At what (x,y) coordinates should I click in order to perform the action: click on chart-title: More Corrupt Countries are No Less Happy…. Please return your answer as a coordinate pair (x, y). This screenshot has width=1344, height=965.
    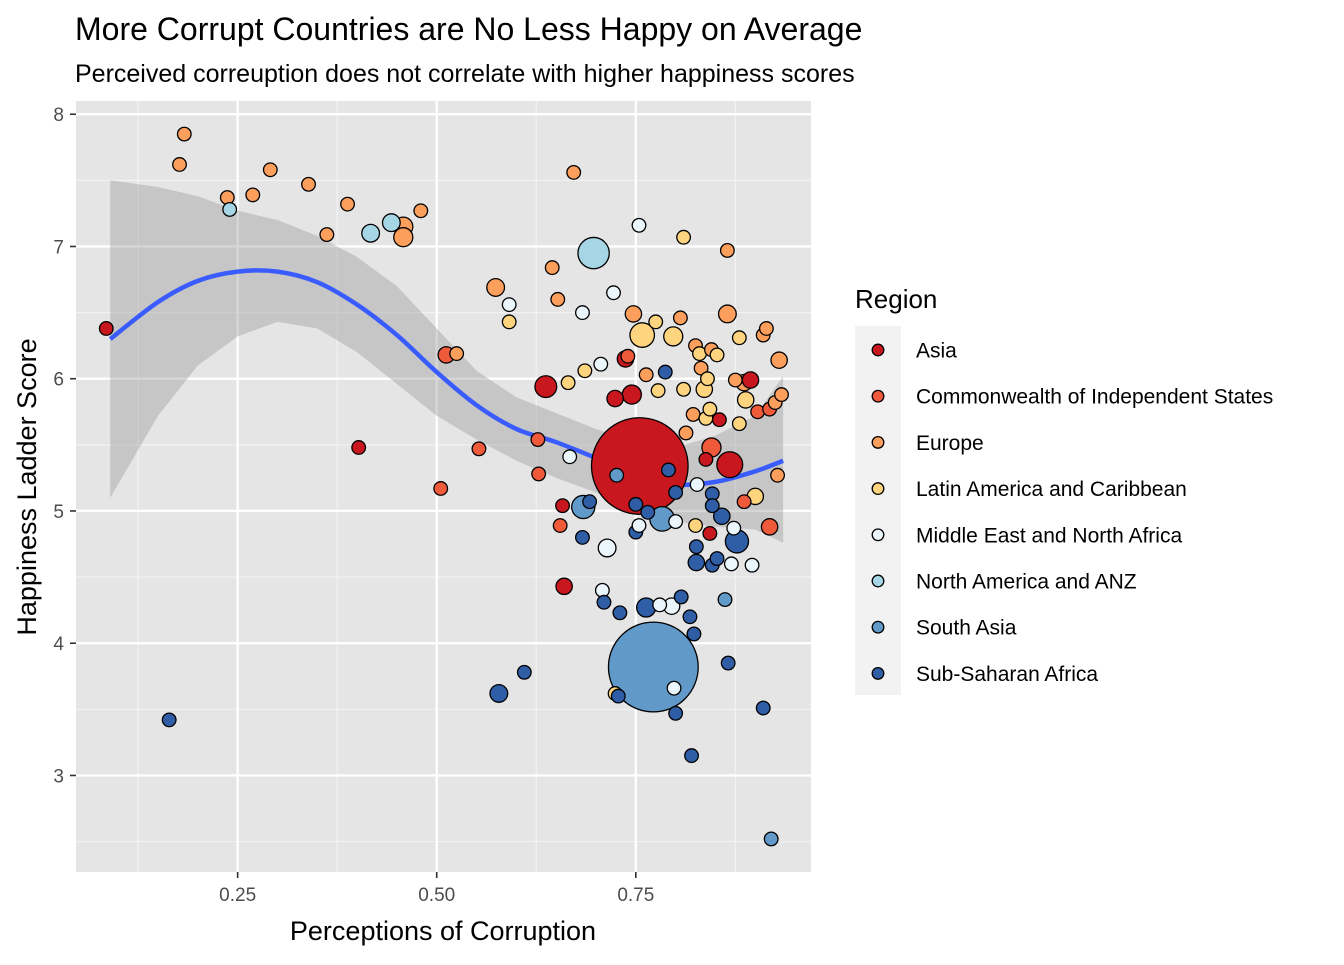
    Looking at the image, I should click on (468, 29).